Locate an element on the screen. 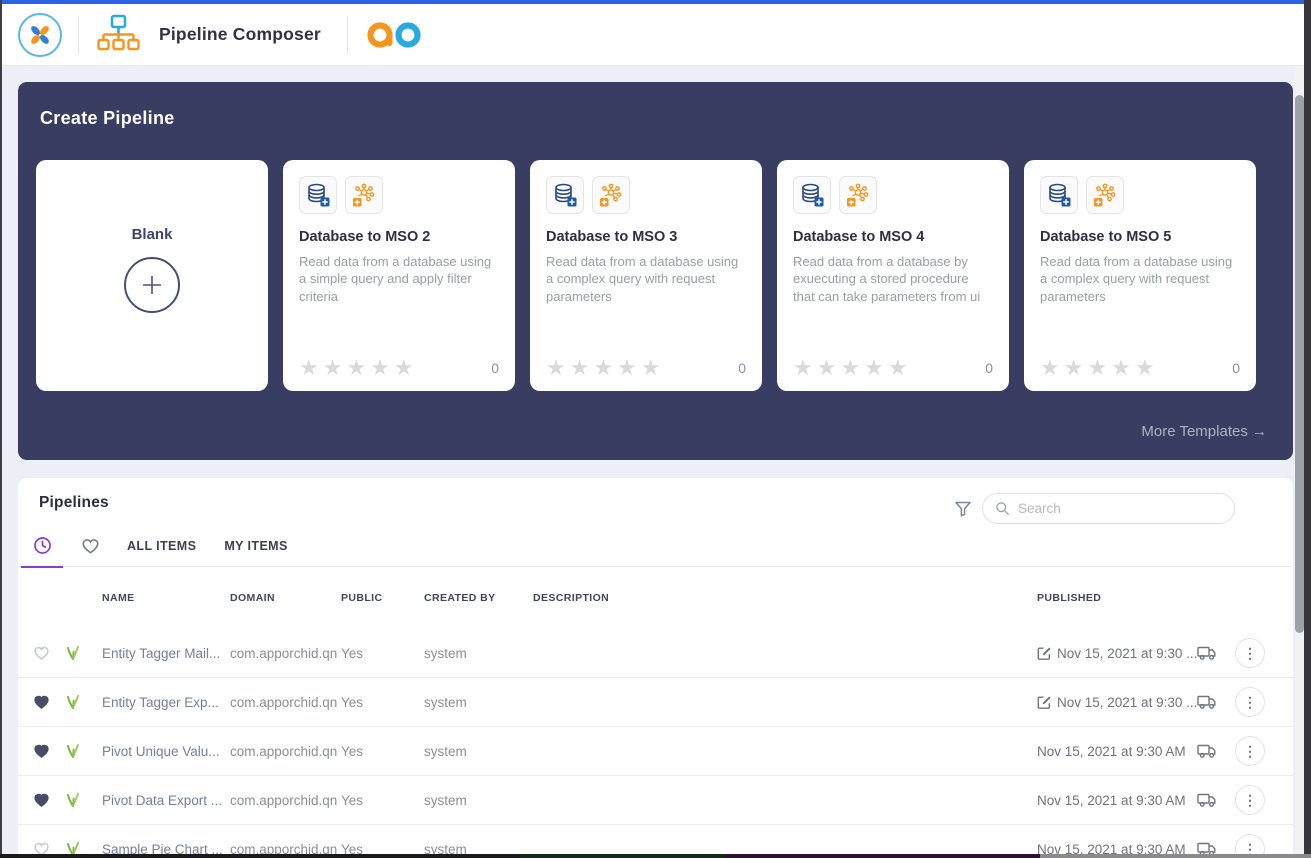  column-domain: DOMAIN is located at coordinates (252, 598).